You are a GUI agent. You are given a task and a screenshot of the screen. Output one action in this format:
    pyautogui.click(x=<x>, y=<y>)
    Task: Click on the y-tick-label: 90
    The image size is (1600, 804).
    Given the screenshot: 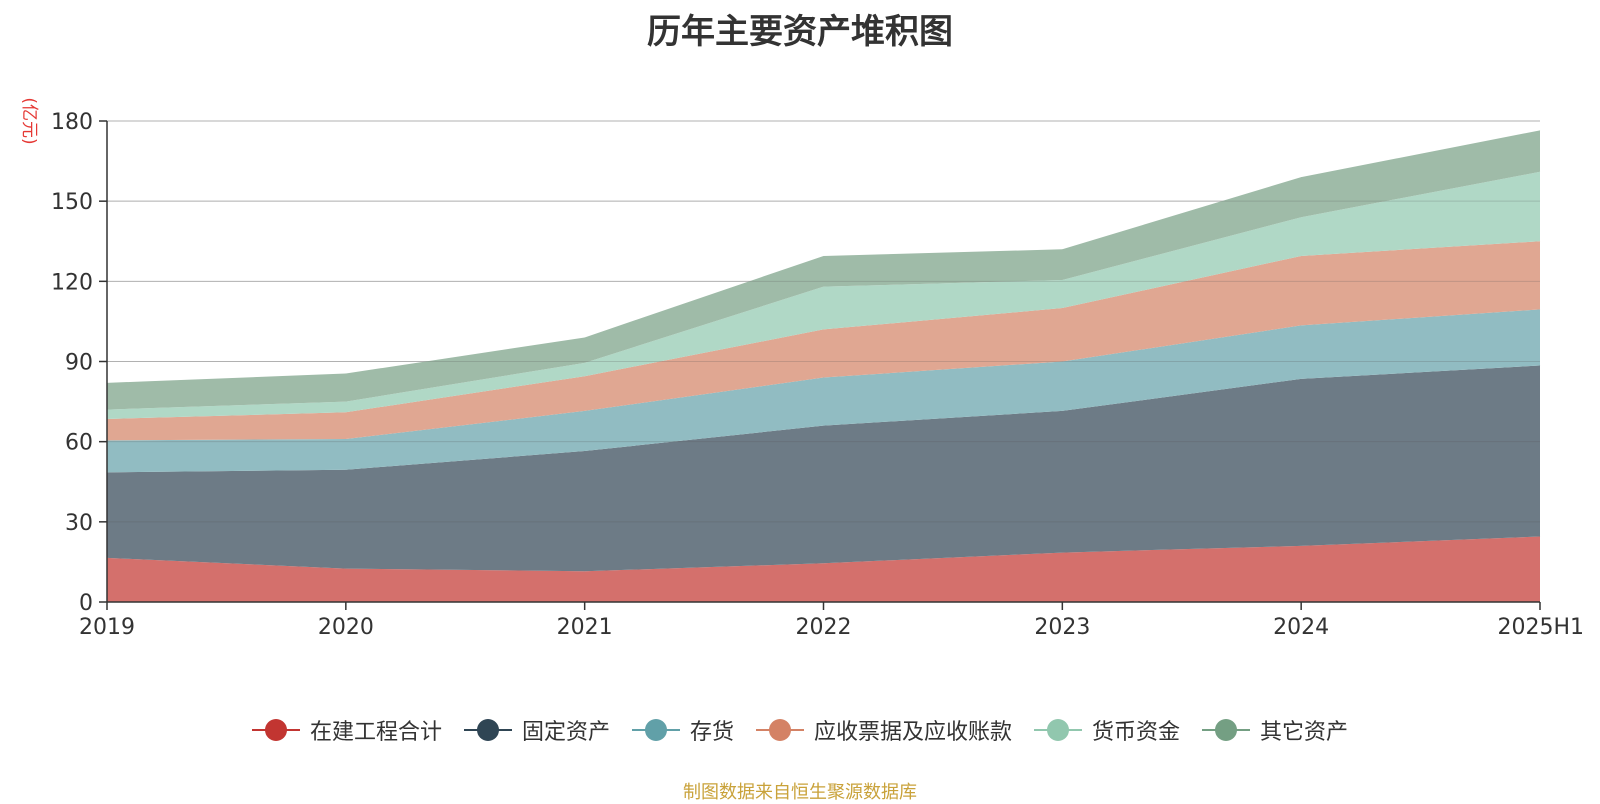 What is the action you would take?
    pyautogui.click(x=79, y=363)
    